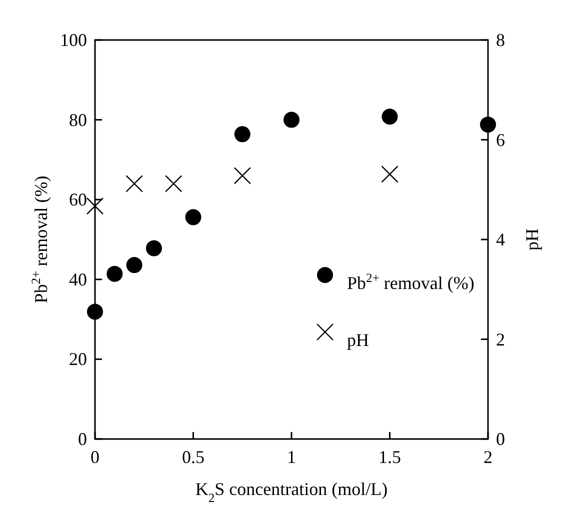 This screenshot has width=563, height=506. What do you see at coordinates (410, 282) in the screenshot?
I see `legend-label: Pb$^{2+}$ removal (%)` at bounding box center [410, 282].